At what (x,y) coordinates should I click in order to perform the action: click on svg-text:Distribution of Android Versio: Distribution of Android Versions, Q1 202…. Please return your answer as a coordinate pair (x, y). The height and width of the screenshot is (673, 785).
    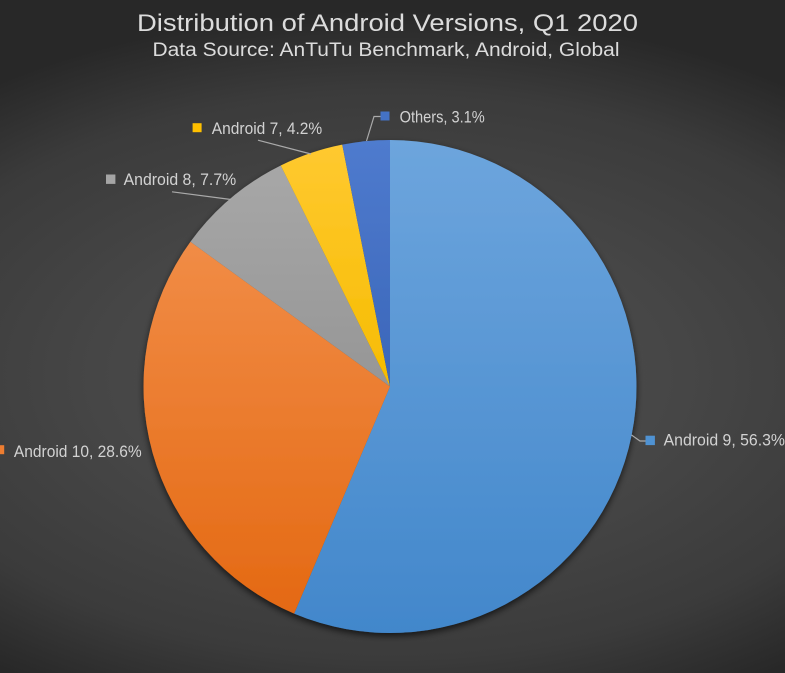
    Looking at the image, I should click on (387, 23).